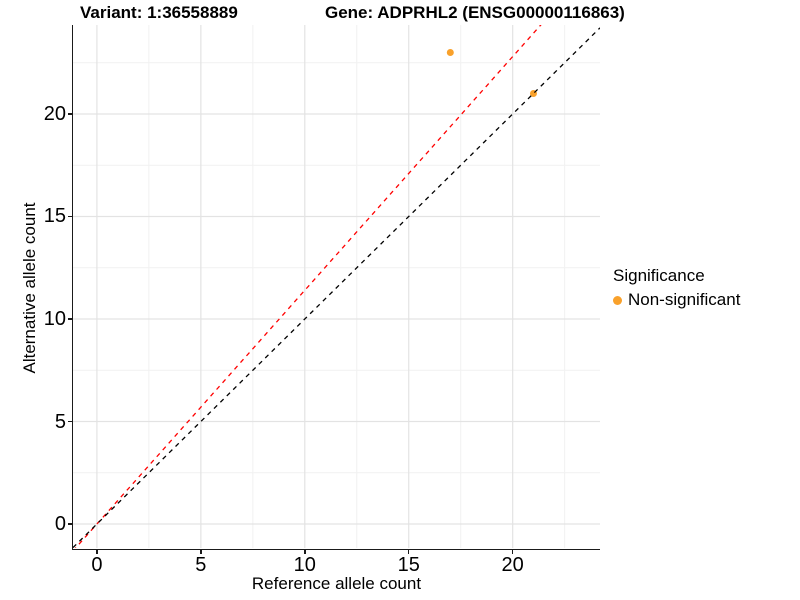 This screenshot has height=600, width=800. I want to click on y-tick-label: 10, so click(54, 318).